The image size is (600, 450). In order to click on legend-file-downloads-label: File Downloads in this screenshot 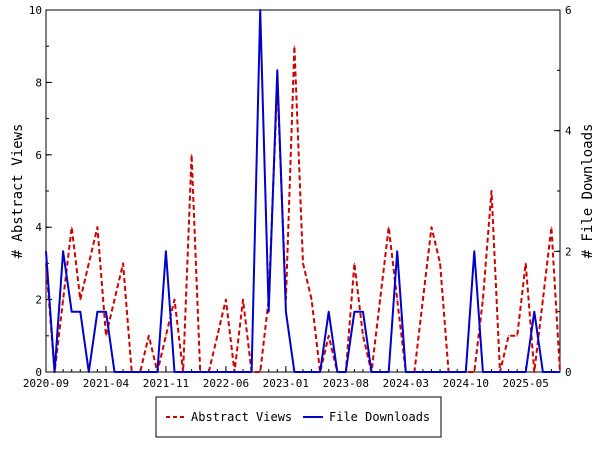, I will do `click(379, 417)`.